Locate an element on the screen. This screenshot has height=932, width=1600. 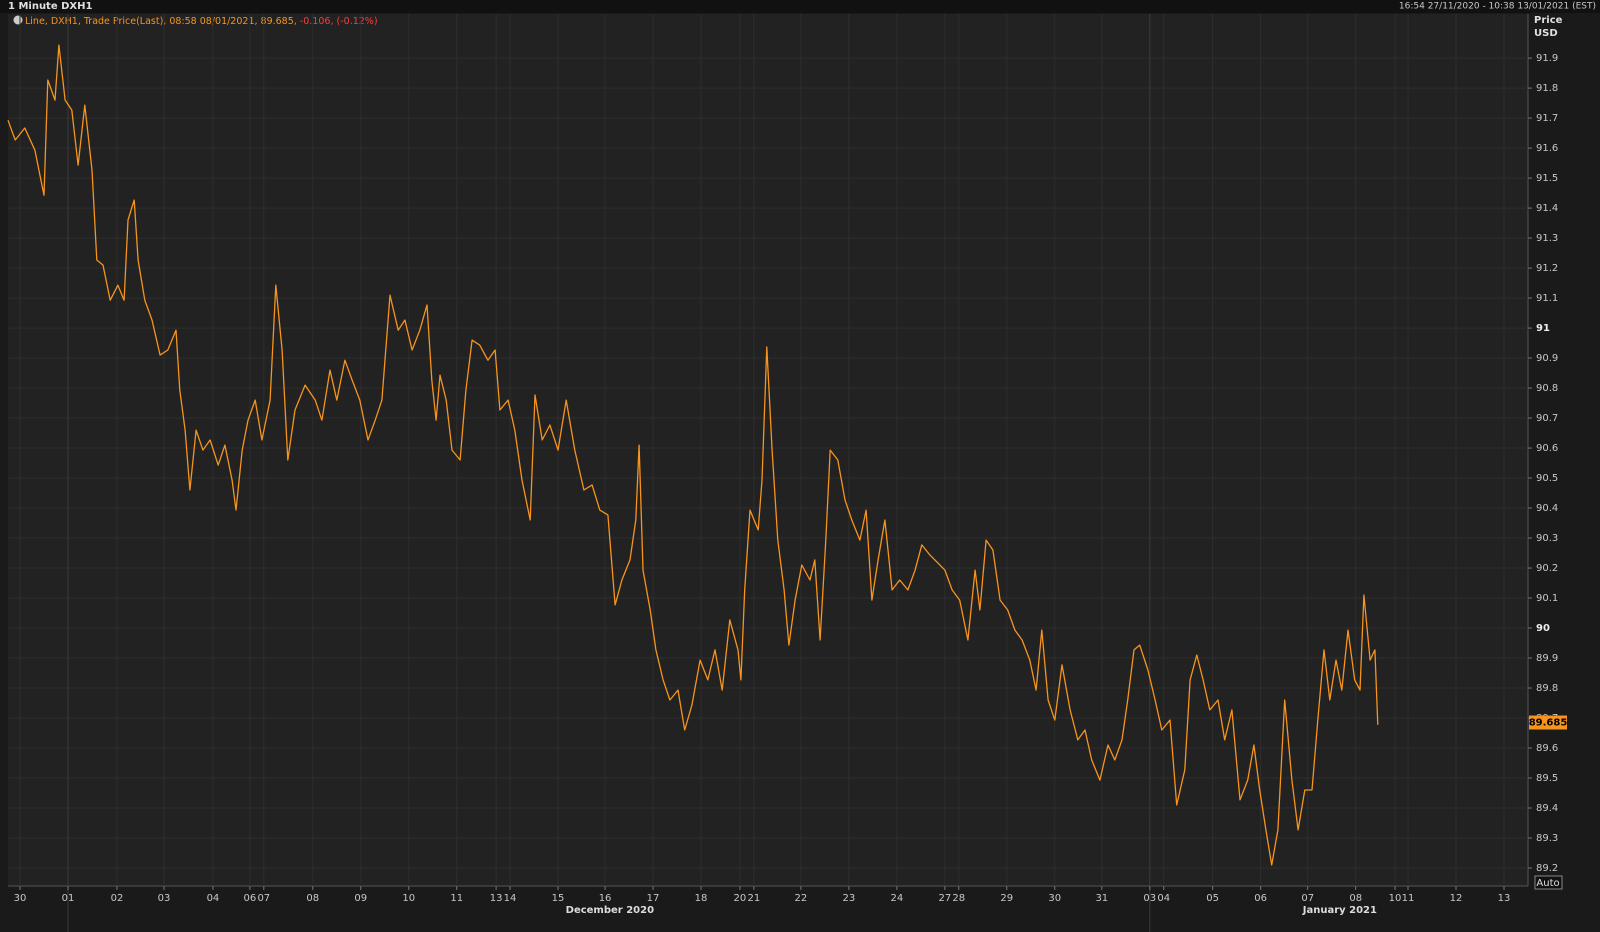
x-tick-label: 20 is located at coordinates (740, 898).